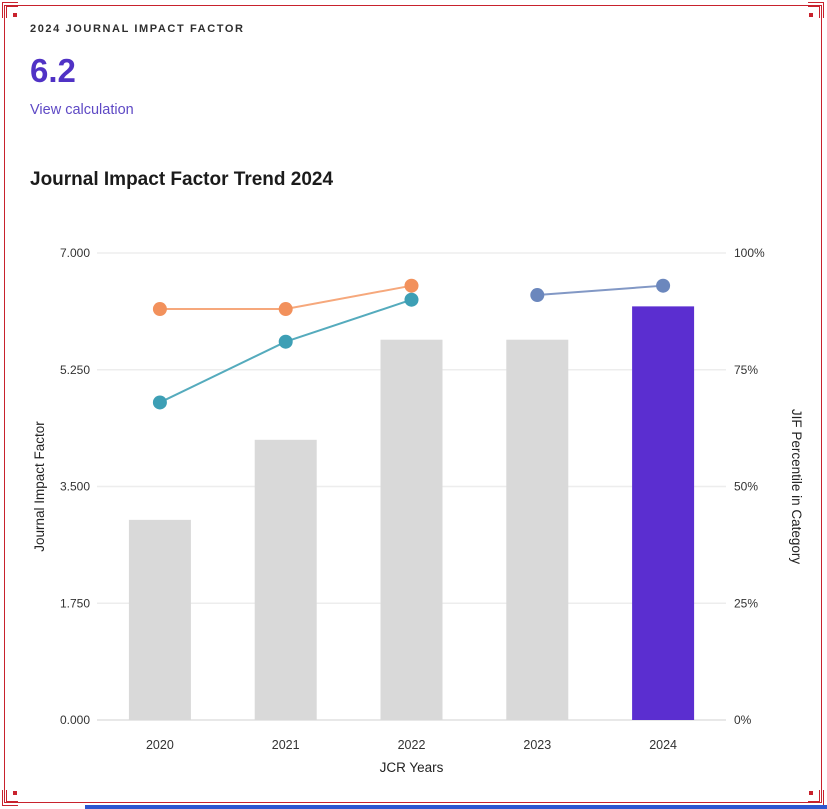  I want to click on x-axis-tick: 2022, so click(412, 745).